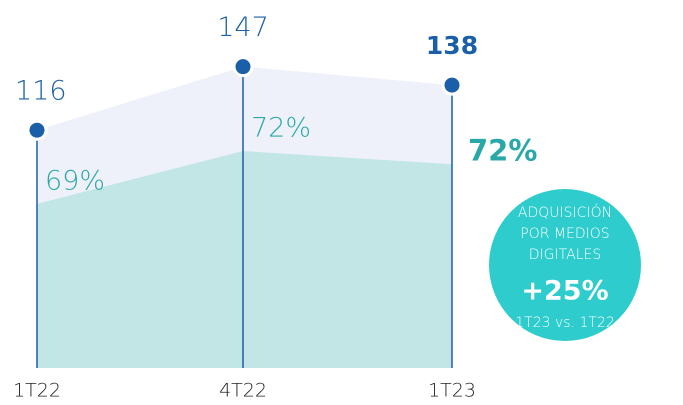 This screenshot has height=405, width=683. I want to click on callout-comparison: 1T23 vs. 1T22, so click(564, 323).